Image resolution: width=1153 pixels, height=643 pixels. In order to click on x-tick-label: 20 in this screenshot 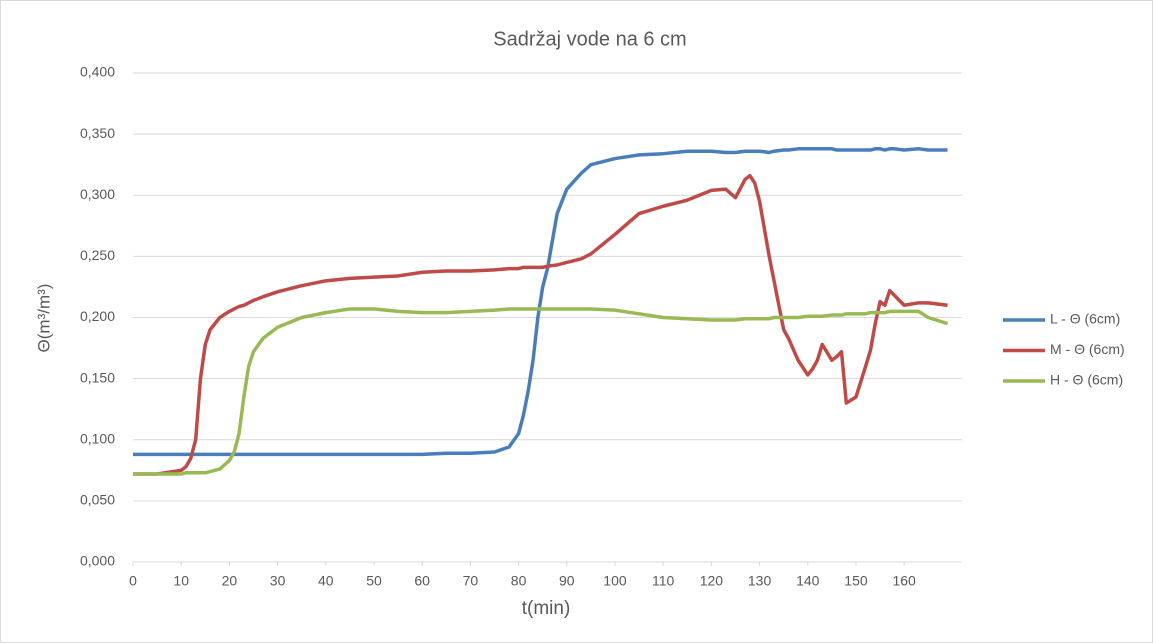, I will do `click(230, 581)`.